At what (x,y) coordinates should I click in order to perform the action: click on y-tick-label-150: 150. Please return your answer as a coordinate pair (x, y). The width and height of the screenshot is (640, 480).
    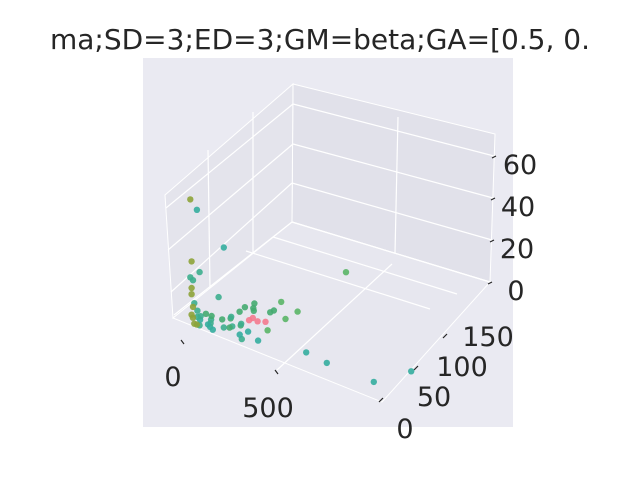
    Looking at the image, I should click on (488, 337).